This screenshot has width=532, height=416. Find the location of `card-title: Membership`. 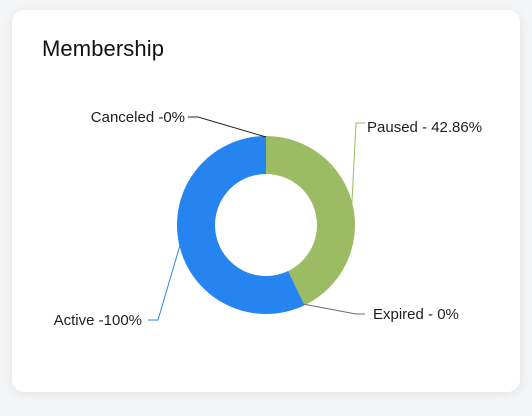

card-title: Membership is located at coordinates (103, 48).